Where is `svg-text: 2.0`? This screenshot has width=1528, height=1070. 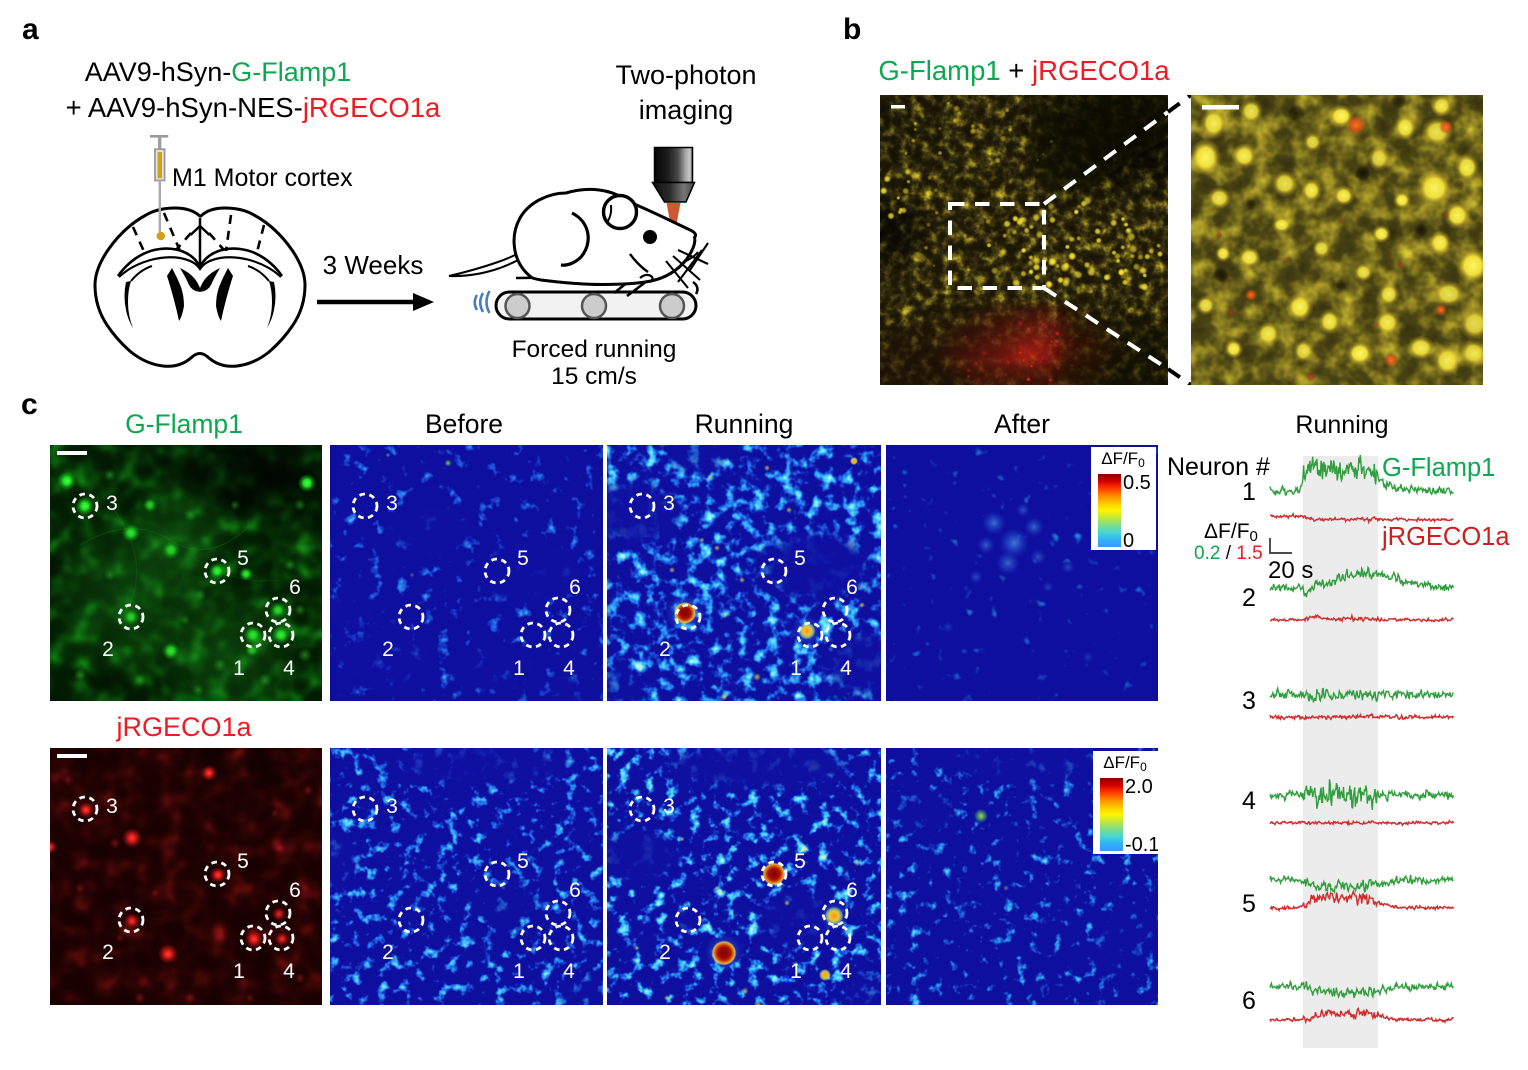 svg-text: 2.0 is located at coordinates (1139, 787).